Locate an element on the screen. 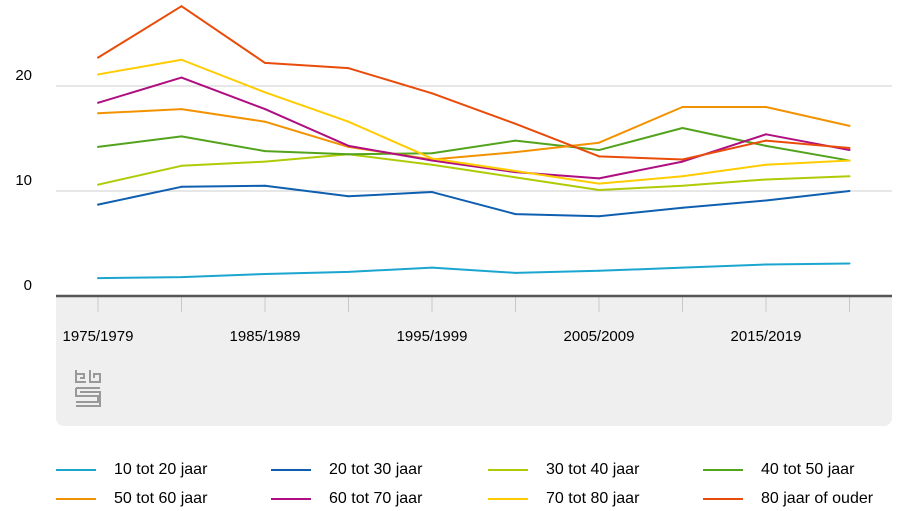  legend-label: 50 tot 60 jaar is located at coordinates (161, 498).